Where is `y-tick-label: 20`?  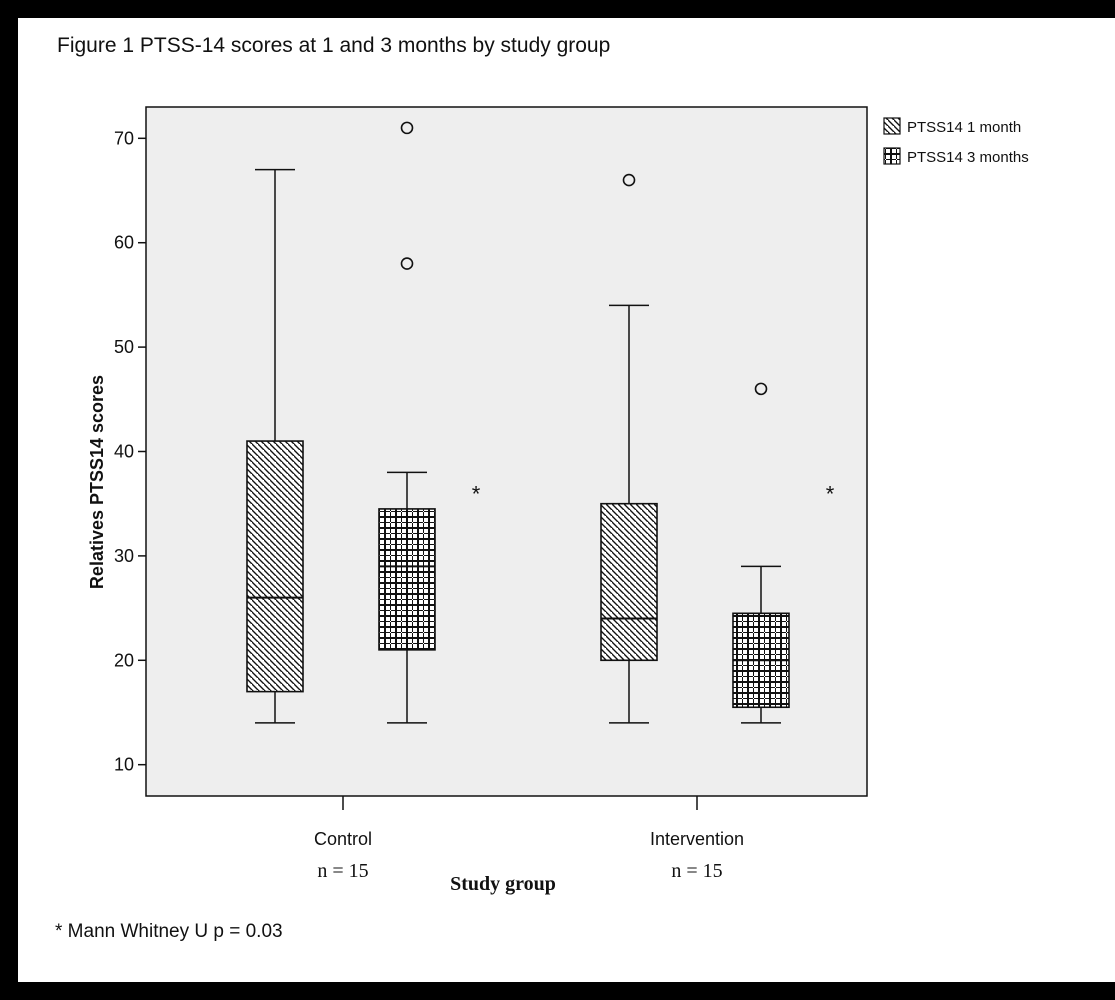
y-tick-label: 20 is located at coordinates (124, 660).